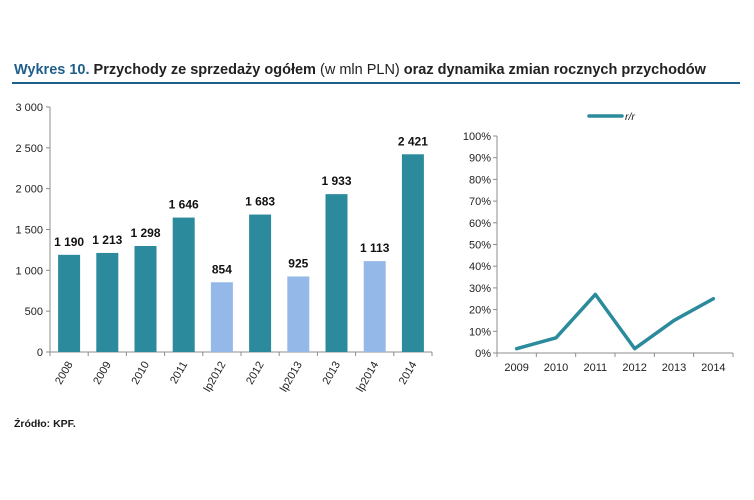 This screenshot has height=500, width=754. What do you see at coordinates (40, 353) in the screenshot?
I see `bar-y-tick-label: 0` at bounding box center [40, 353].